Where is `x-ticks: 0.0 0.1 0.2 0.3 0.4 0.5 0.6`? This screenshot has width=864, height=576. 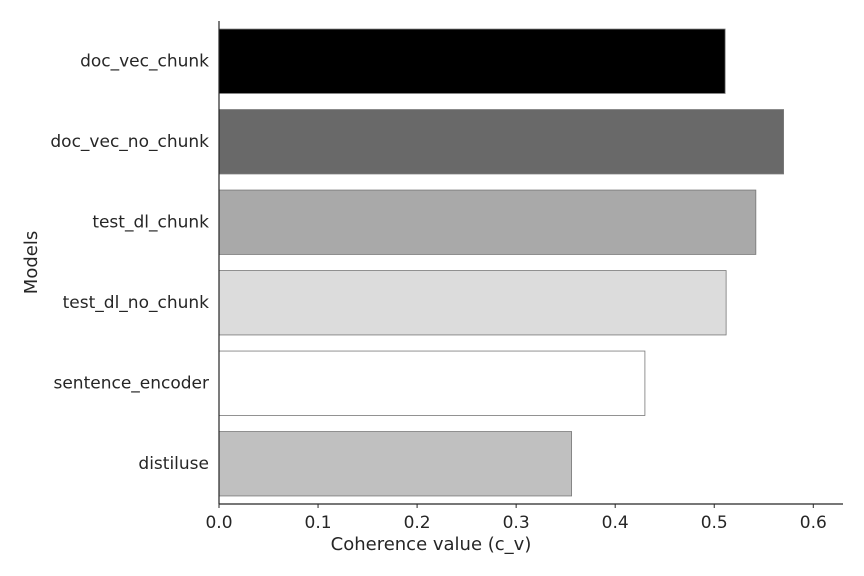
x-ticks: 0.0 0.1 0.2 0.3 0.4 0.5 0.6 is located at coordinates (516, 518).